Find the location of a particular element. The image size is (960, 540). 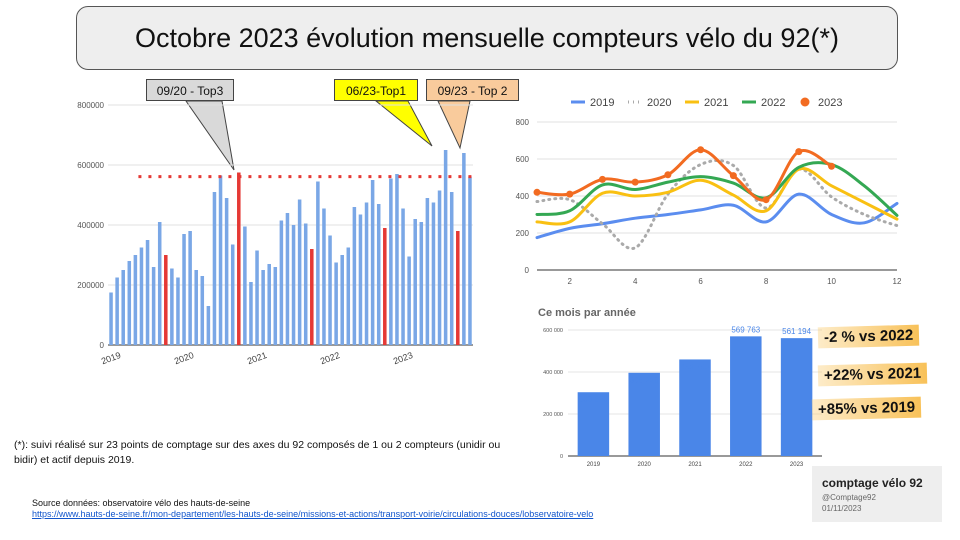

data-label: 459 793 is located at coordinates (695, 366).